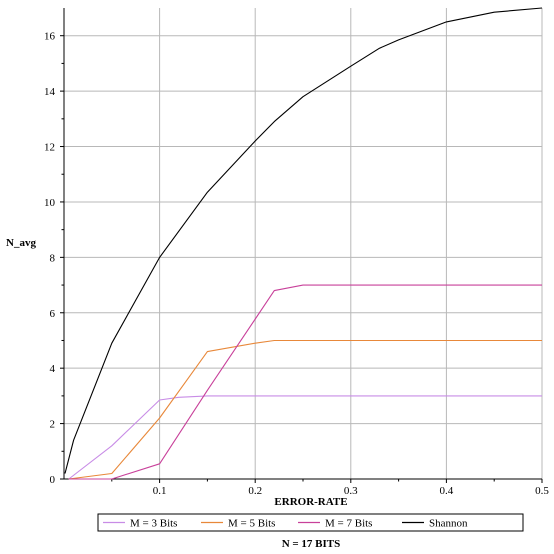  What do you see at coordinates (21, 243) in the screenshot?
I see `y-axis-title: N_avg` at bounding box center [21, 243].